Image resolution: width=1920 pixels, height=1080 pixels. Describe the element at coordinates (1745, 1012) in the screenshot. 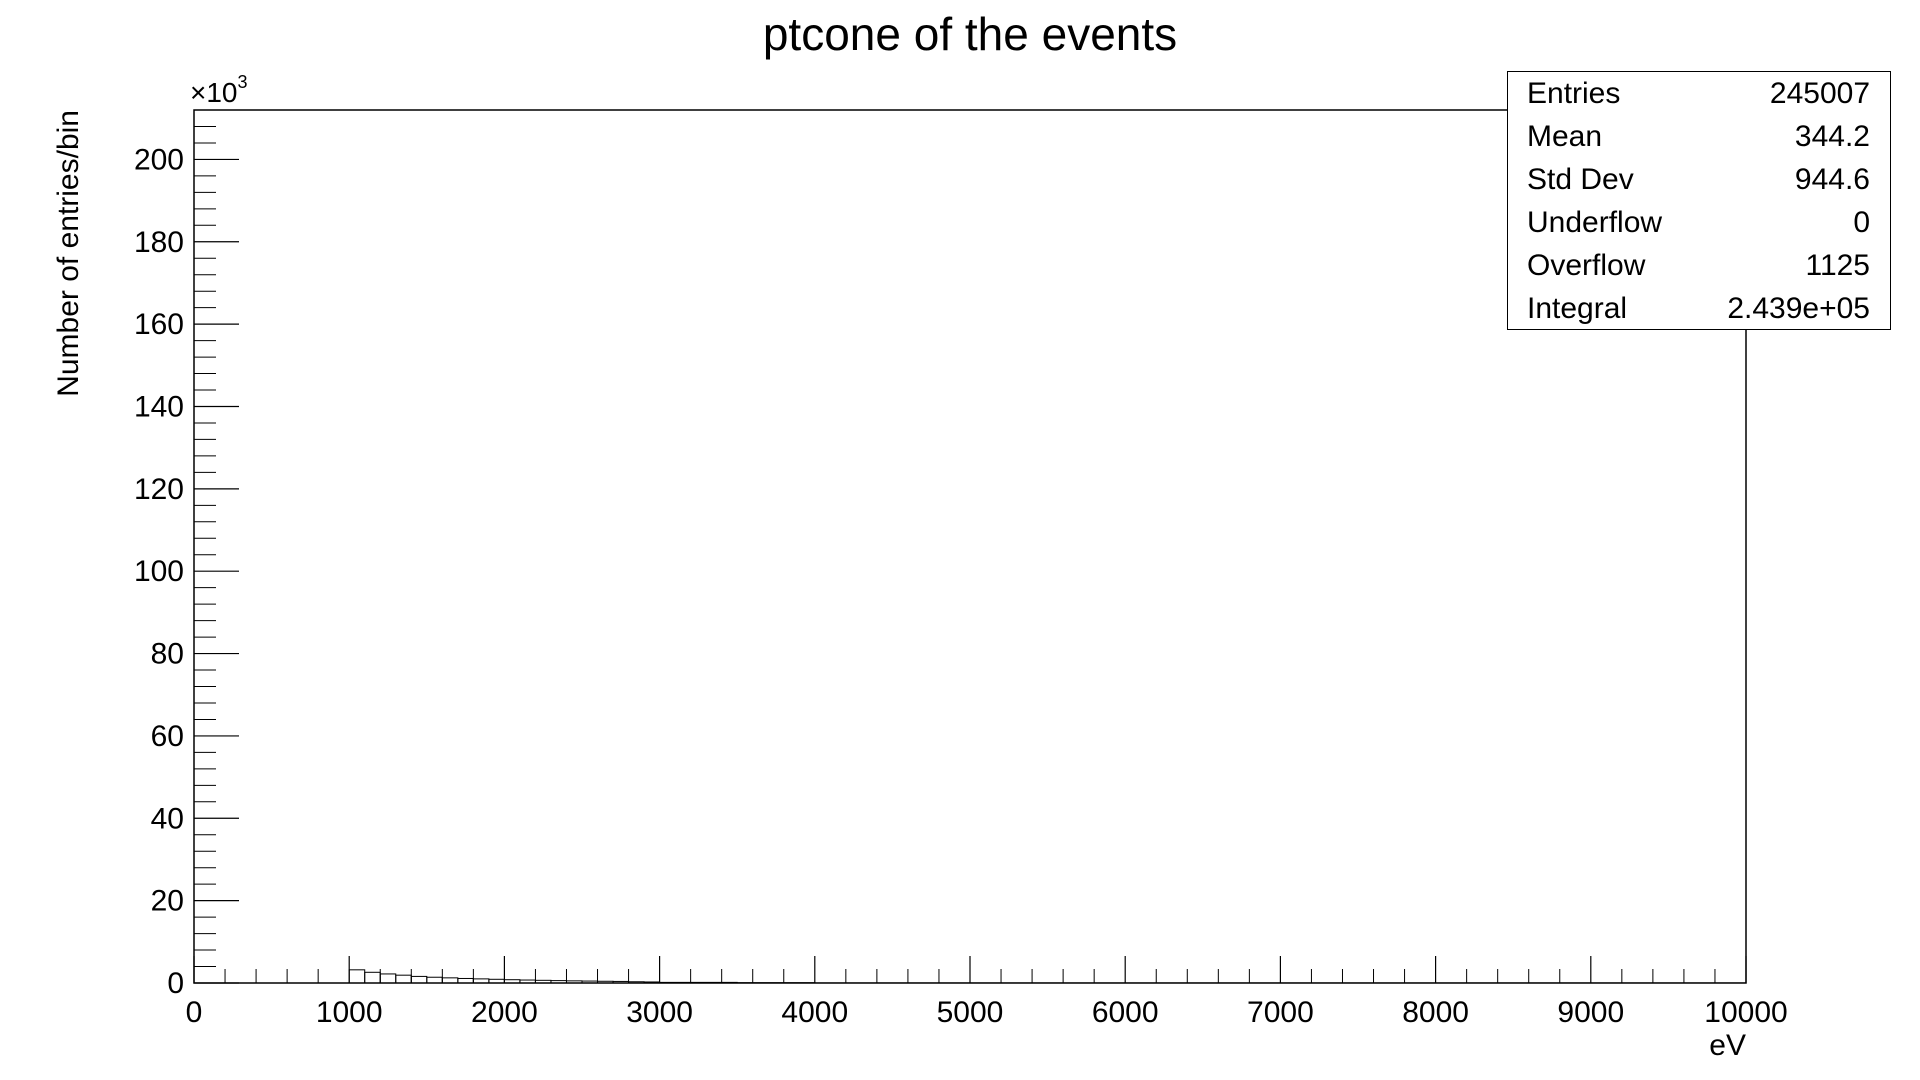

I see `x-tick-label: 10000` at that location.